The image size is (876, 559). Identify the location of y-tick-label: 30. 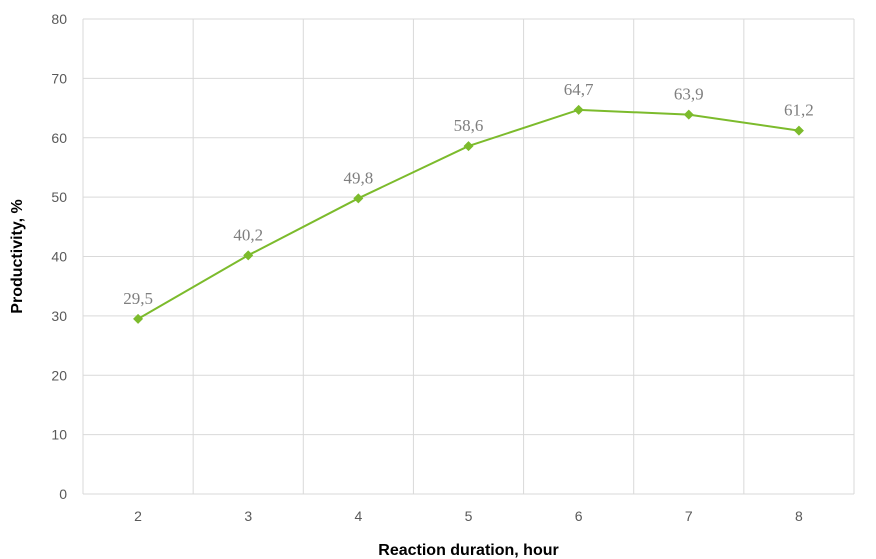
(59, 316).